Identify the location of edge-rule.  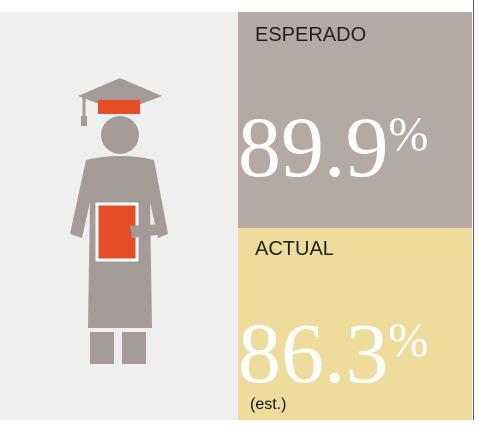
(473, 210).